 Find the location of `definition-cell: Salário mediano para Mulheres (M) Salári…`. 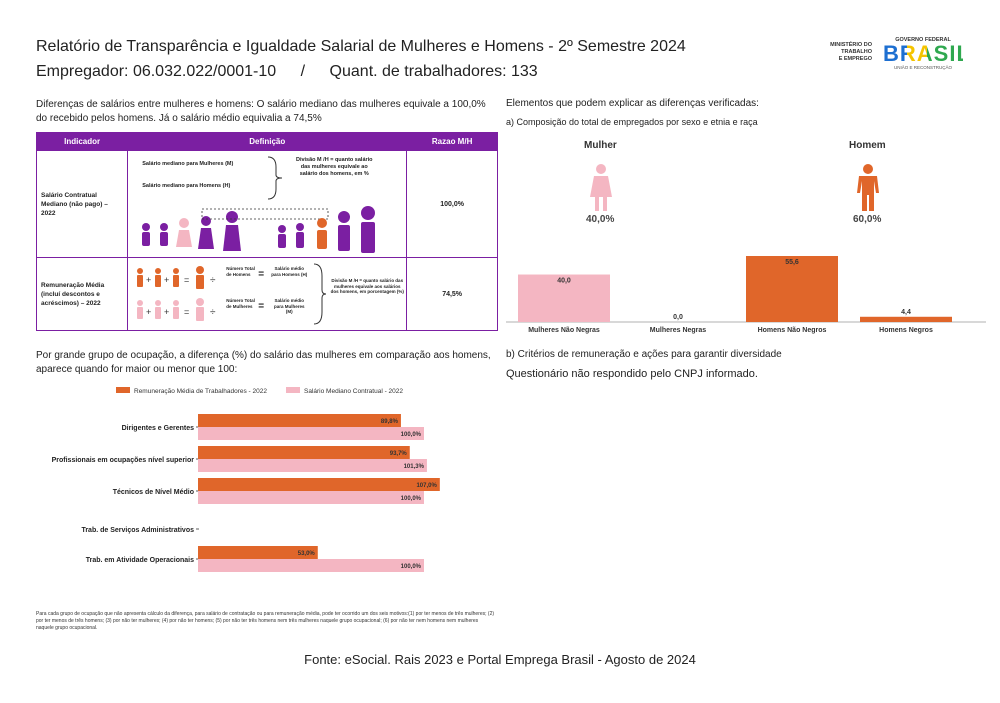

definition-cell: Salário mediano para Mulheres (M) Salári… is located at coordinates (267, 204).